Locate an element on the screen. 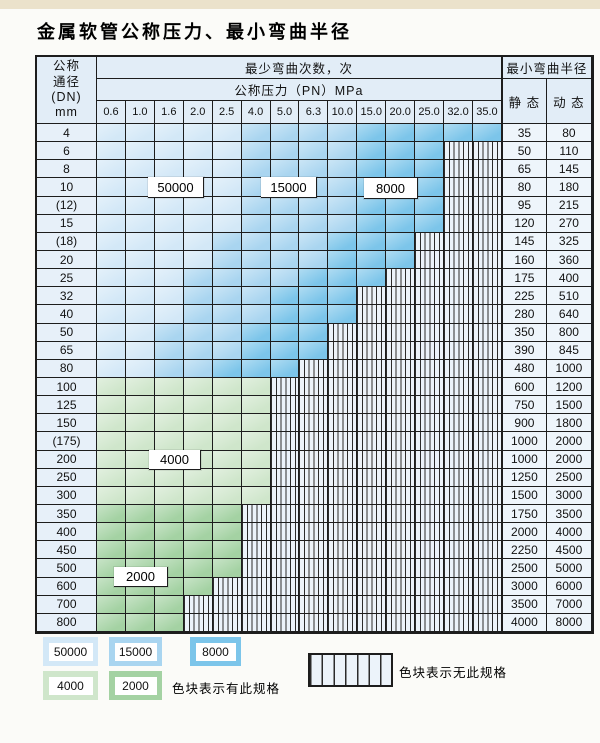 The image size is (600, 743). dn-row-label: 350 is located at coordinates (67, 514).